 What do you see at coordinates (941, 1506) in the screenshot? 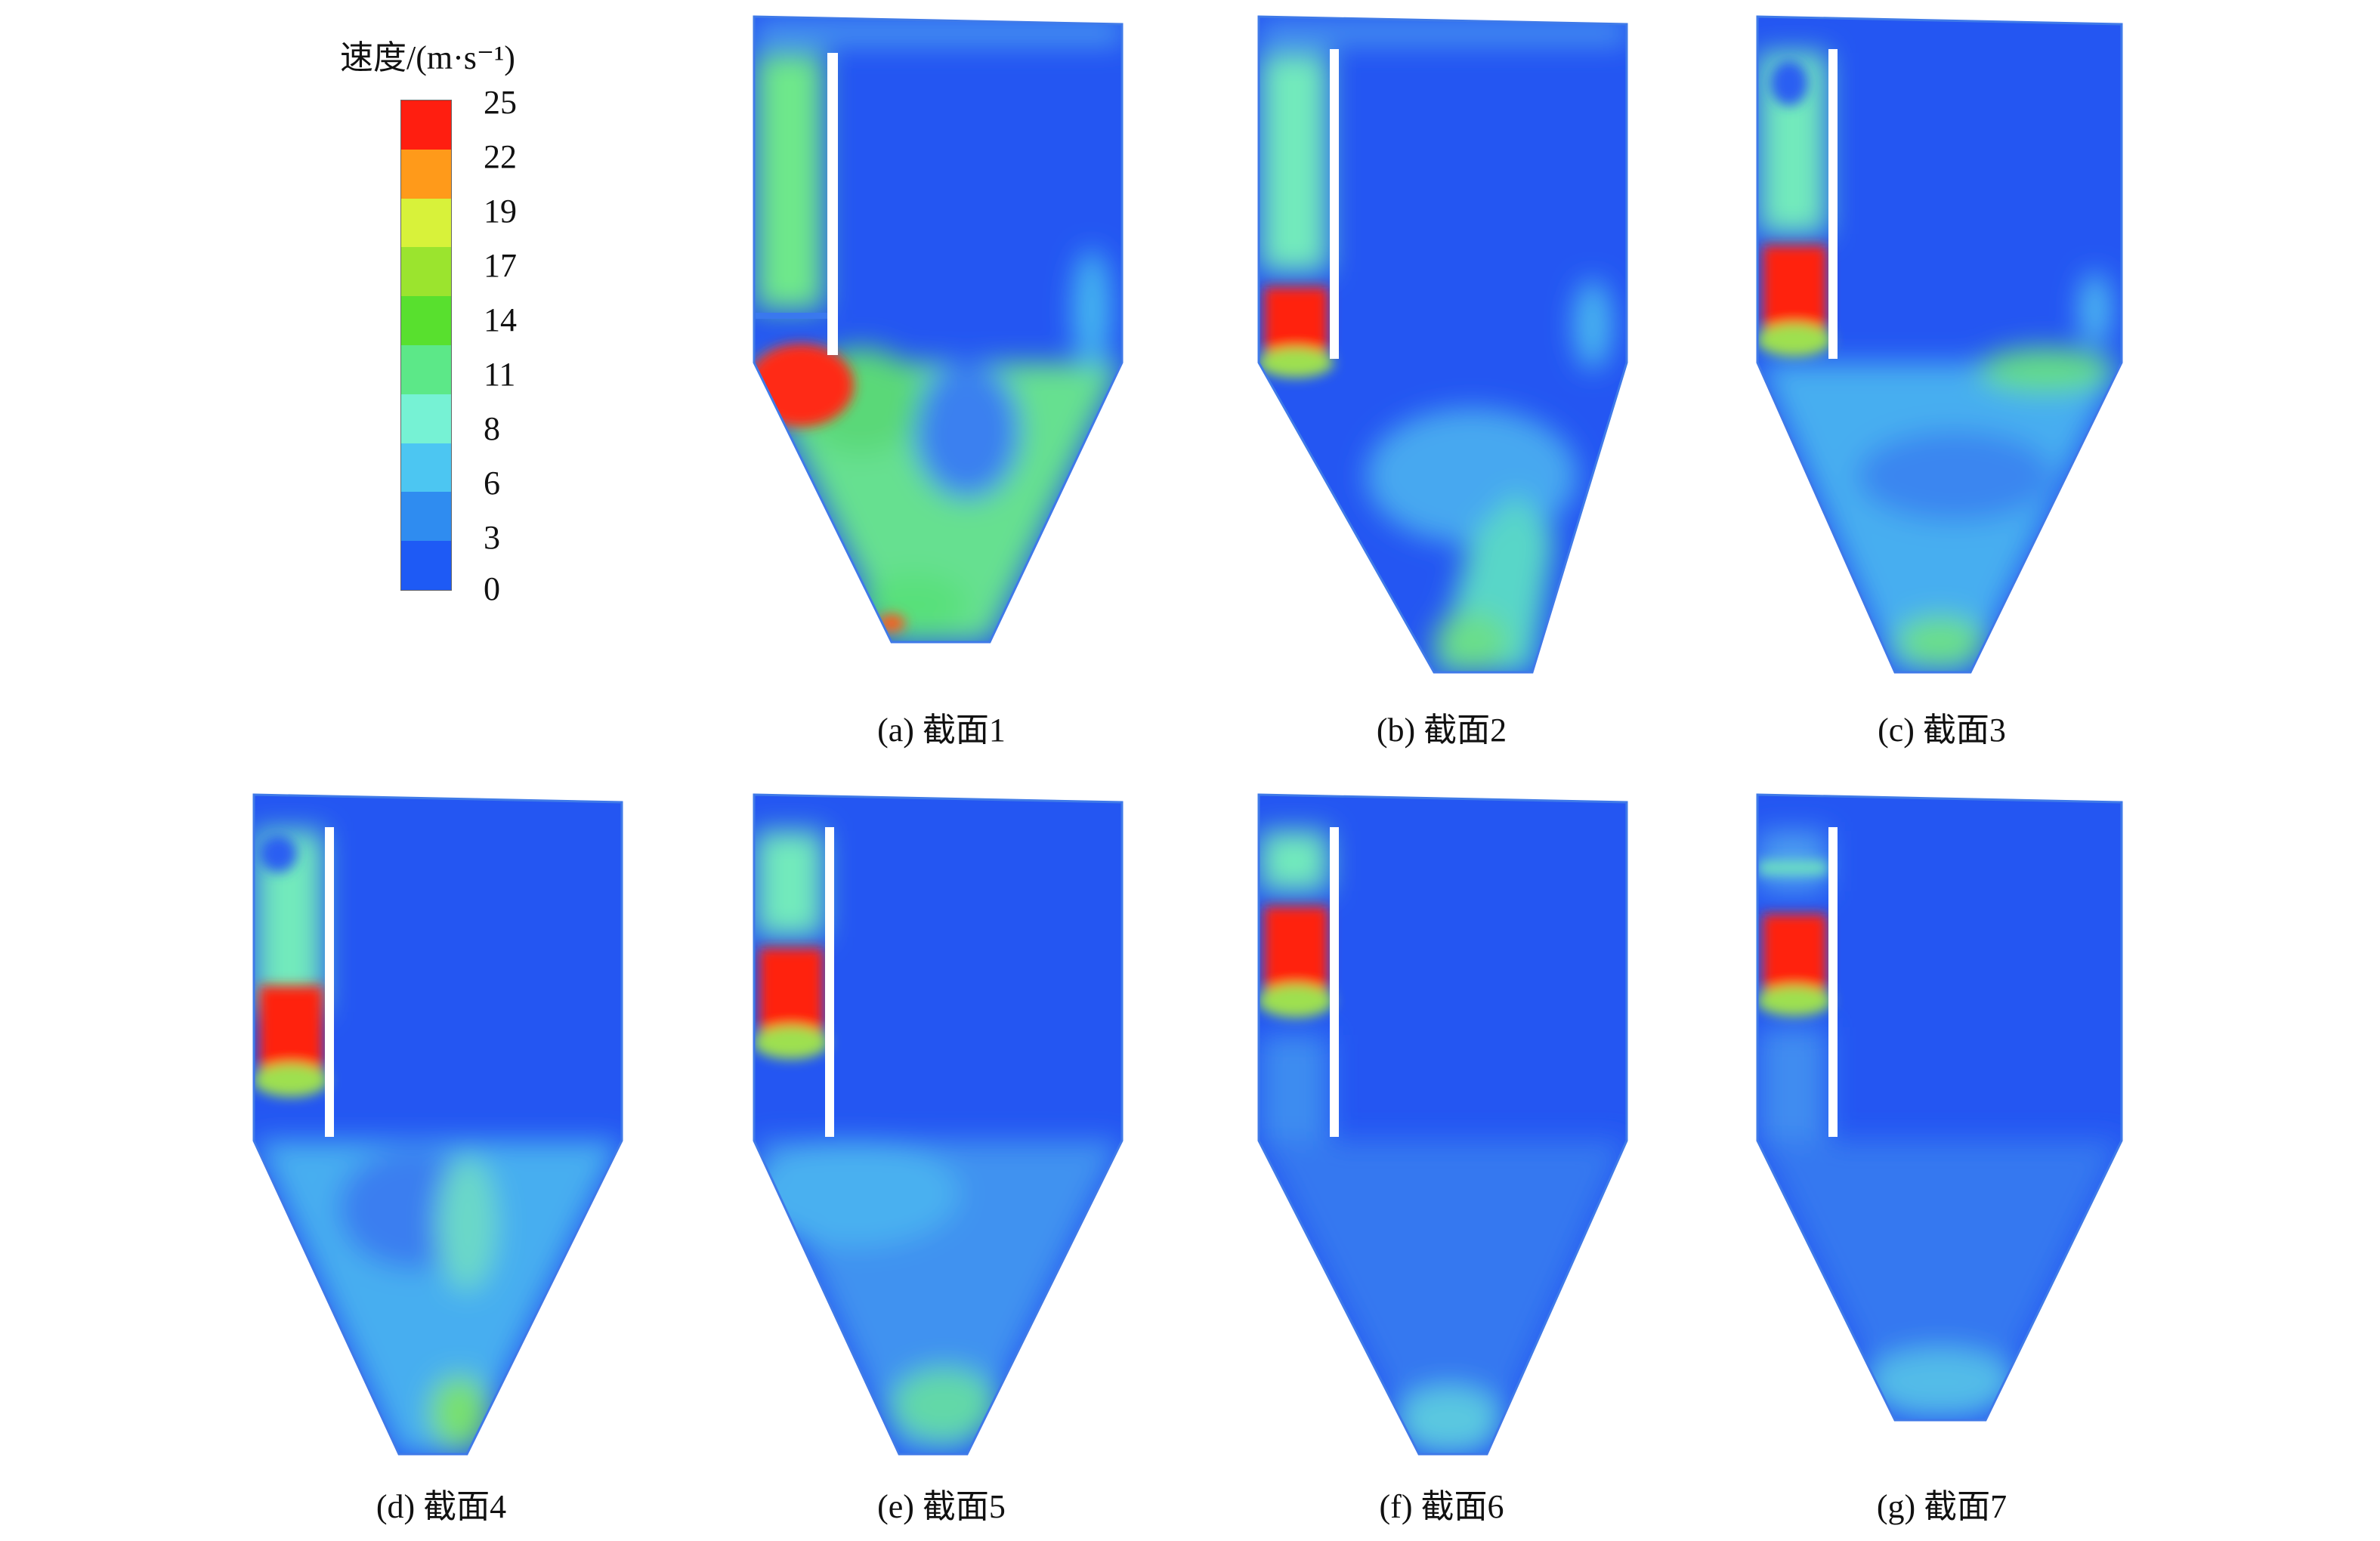
I see `caption-section-5: (e) 截面5` at bounding box center [941, 1506].